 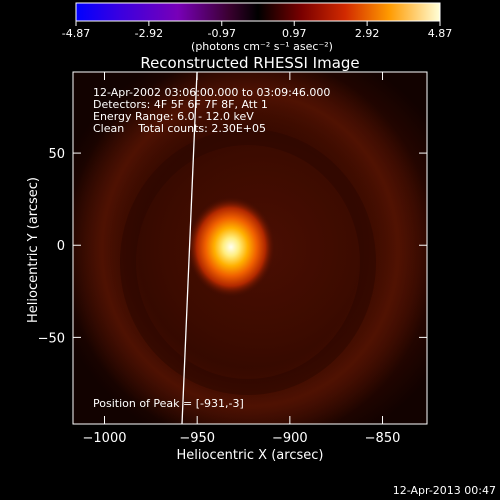 What do you see at coordinates (173, 116) in the screenshot?
I see `energy-range-text: Energy Range: 6.0 - 12.0 keV` at bounding box center [173, 116].